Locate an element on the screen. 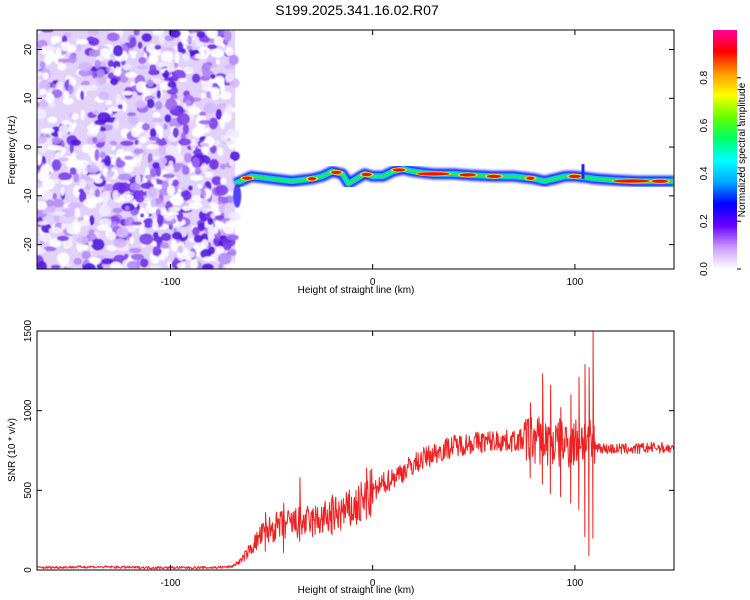 The image size is (750, 600). colorbar-tick-label: 0.4 is located at coordinates (704, 173).